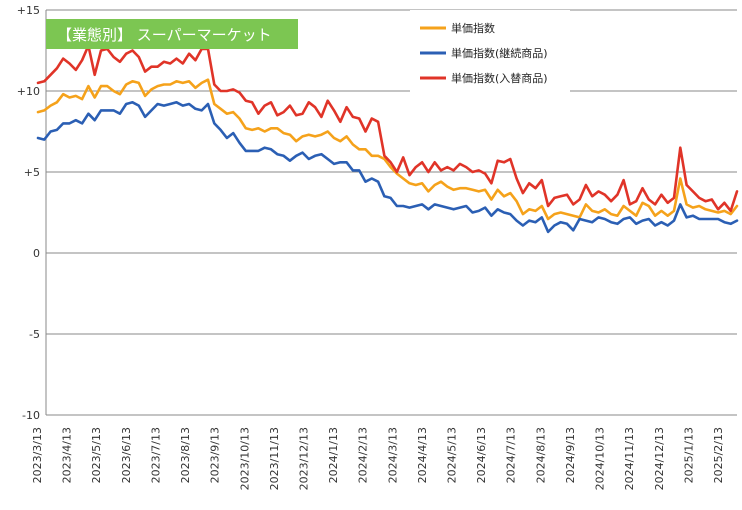  I want to click on y-tick-label: +10, so click(28, 91).